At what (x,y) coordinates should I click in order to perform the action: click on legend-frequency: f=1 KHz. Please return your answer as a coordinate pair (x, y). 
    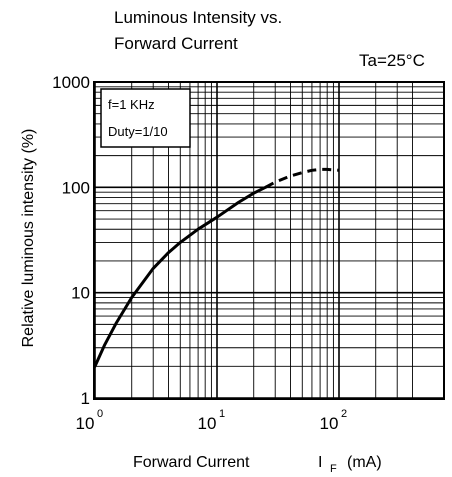
    Looking at the image, I should click on (131, 104).